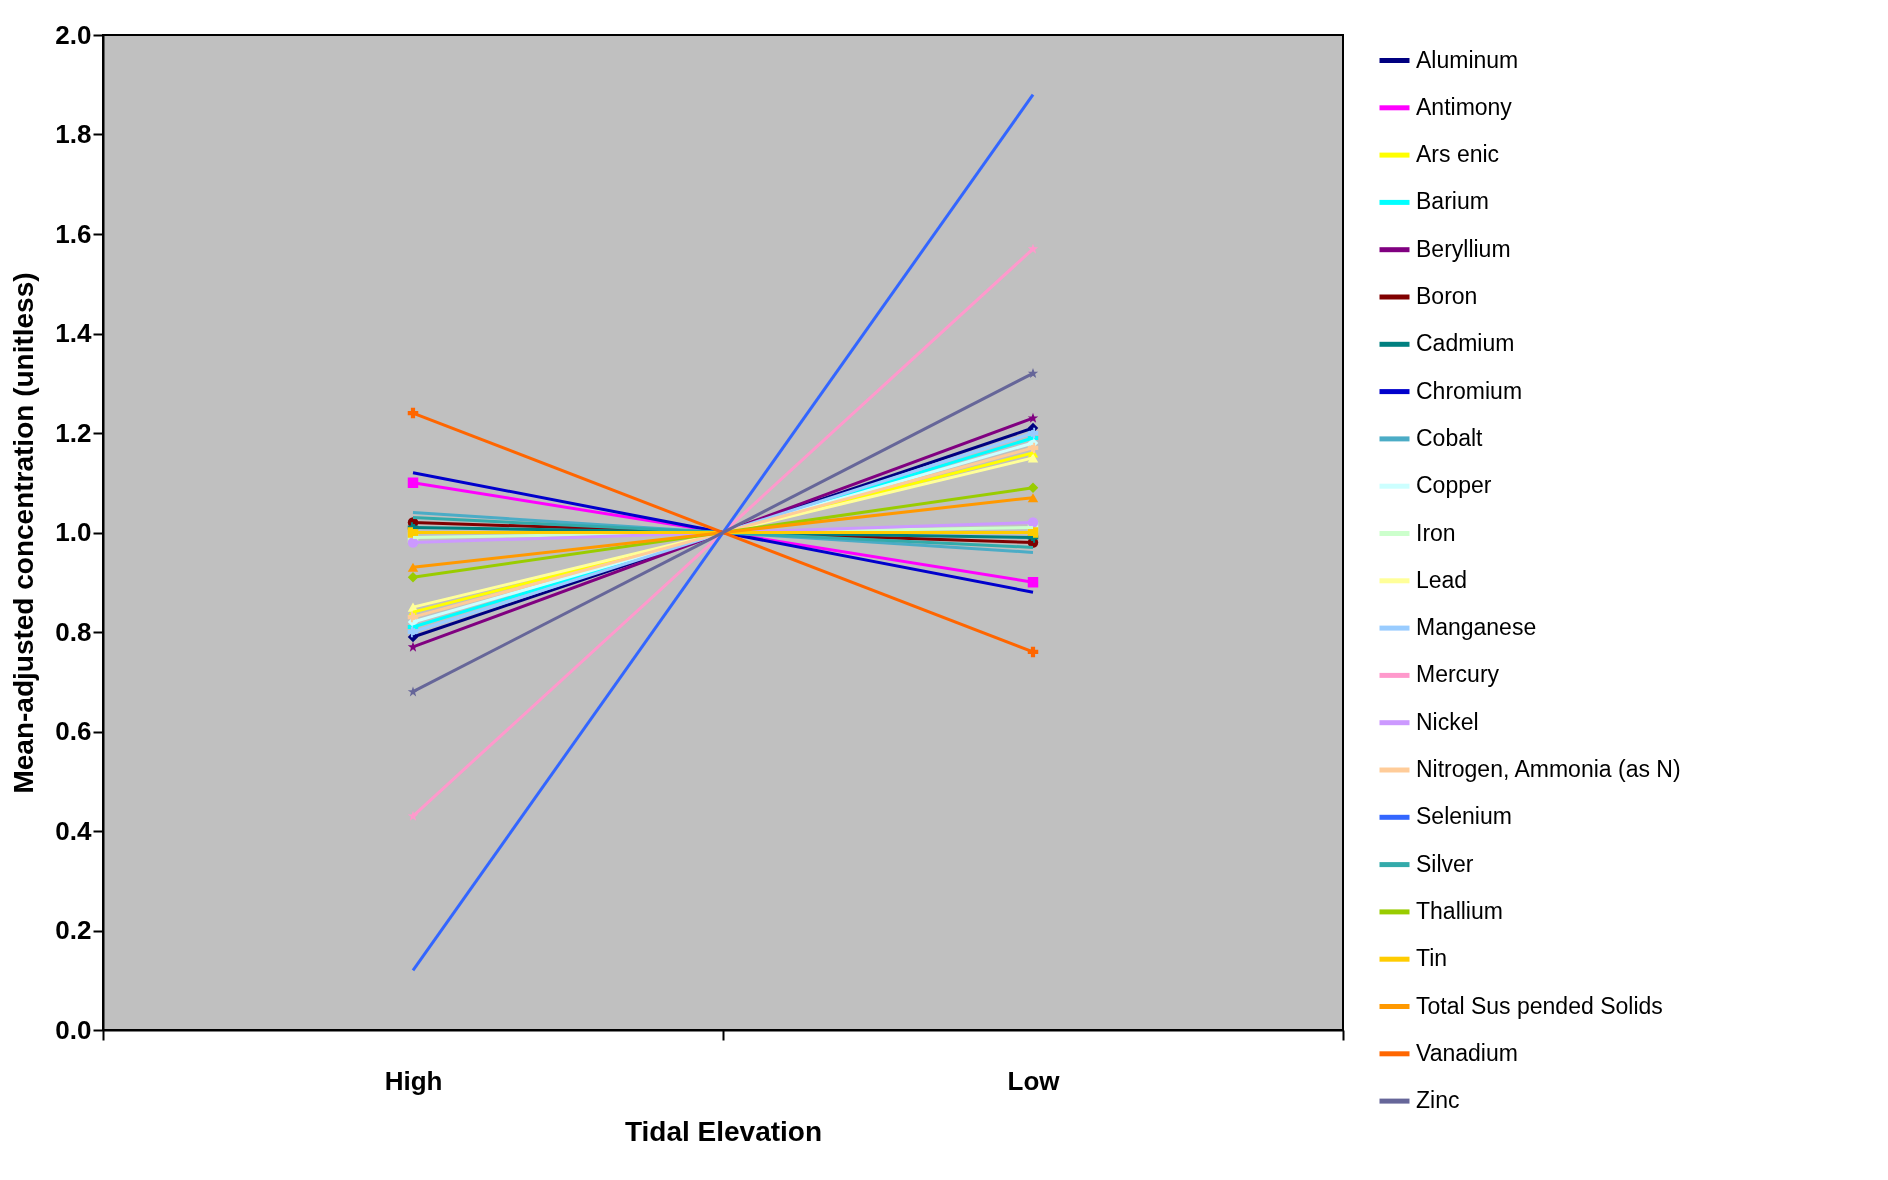  What do you see at coordinates (73, 432) in the screenshot?
I see `y-tick-label: 1.2` at bounding box center [73, 432].